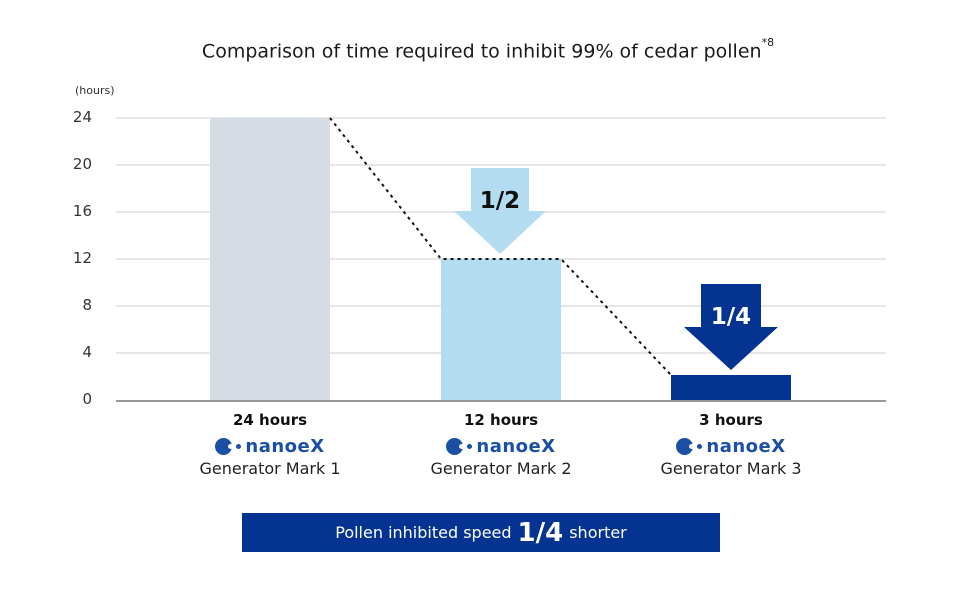 This screenshot has width=960, height=595. I want to click on y-tick-8: 8, so click(87, 305).